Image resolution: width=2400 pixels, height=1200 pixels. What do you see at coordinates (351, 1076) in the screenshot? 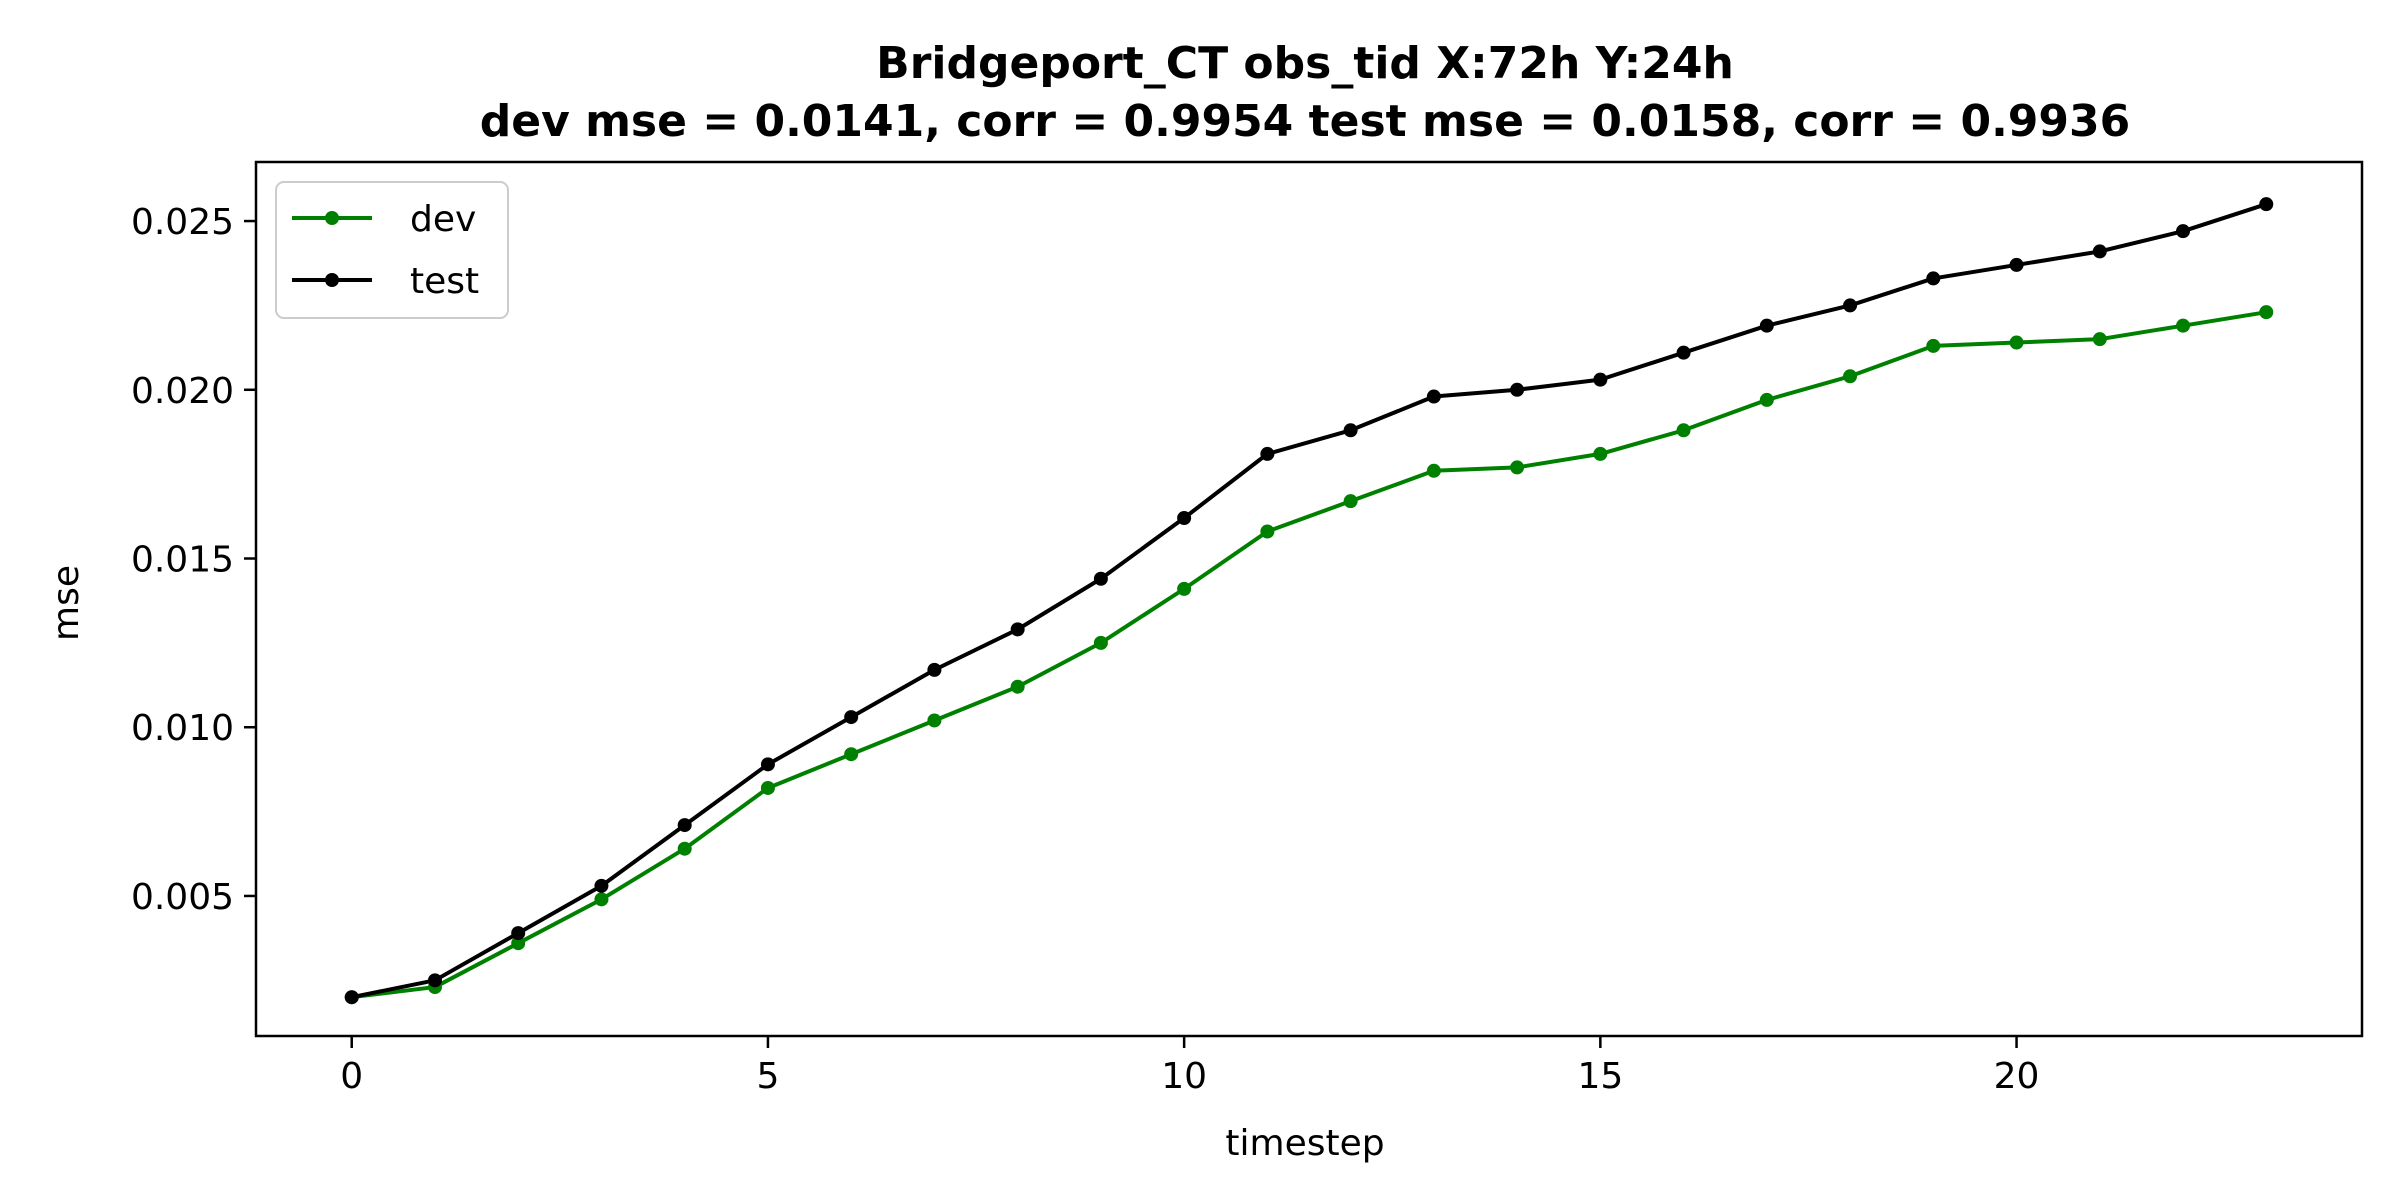
I see `x-tick-label: 0` at bounding box center [351, 1076].